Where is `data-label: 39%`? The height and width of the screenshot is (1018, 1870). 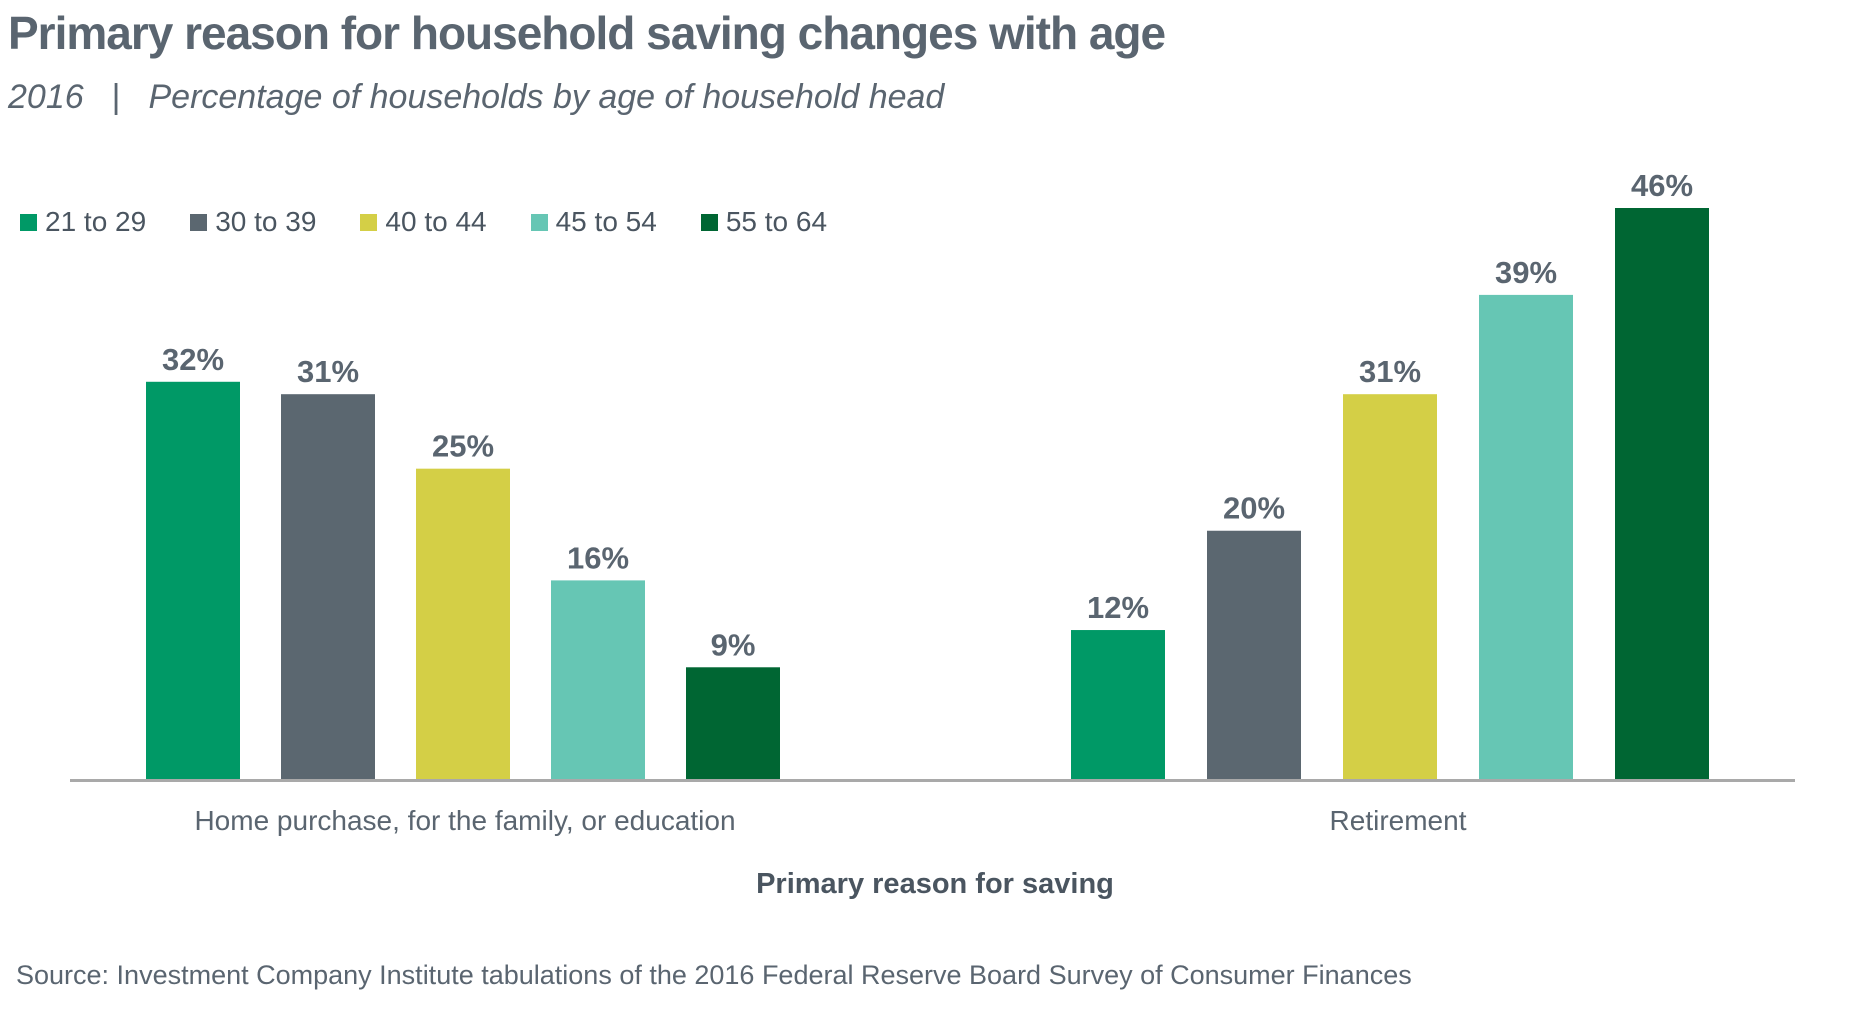 data-label: 39% is located at coordinates (1526, 272).